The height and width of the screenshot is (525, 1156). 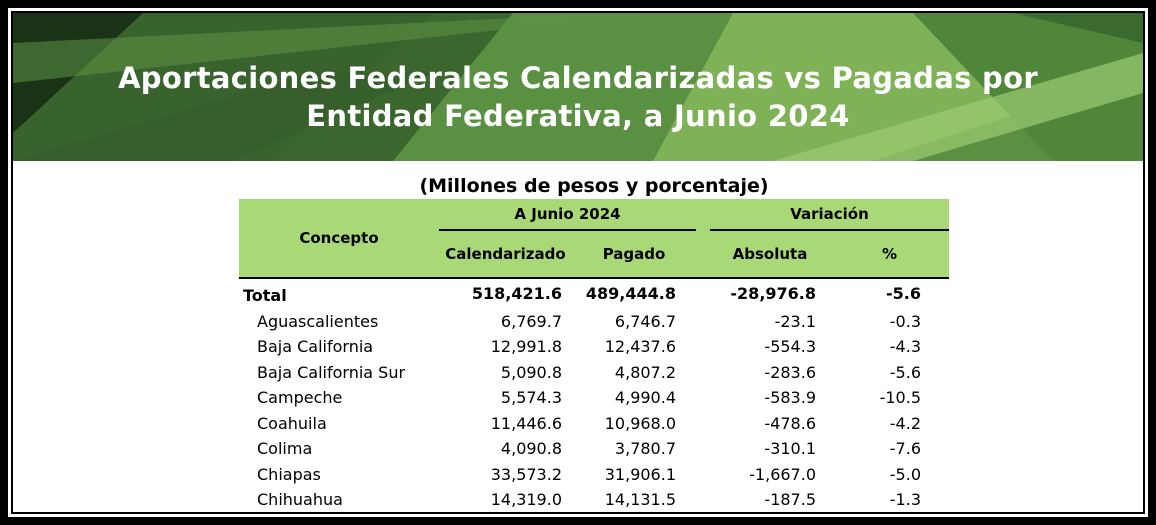 What do you see at coordinates (578, 116) in the screenshot?
I see `title-line-2: Entidad Federativa, a Junio 2024` at bounding box center [578, 116].